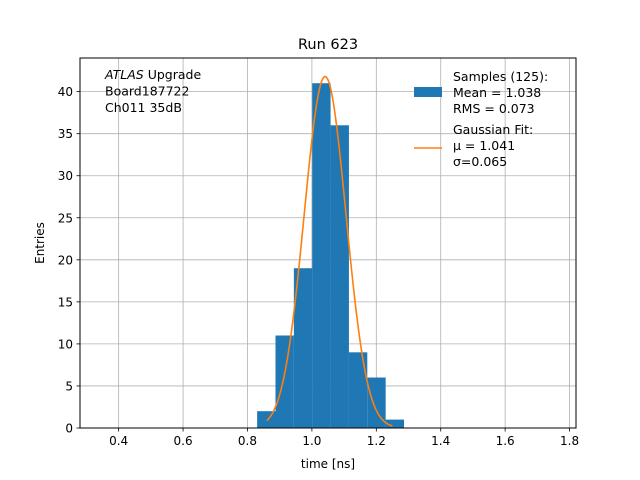  Describe the element at coordinates (65, 134) in the screenshot. I see `y-tick-label: 35` at that location.